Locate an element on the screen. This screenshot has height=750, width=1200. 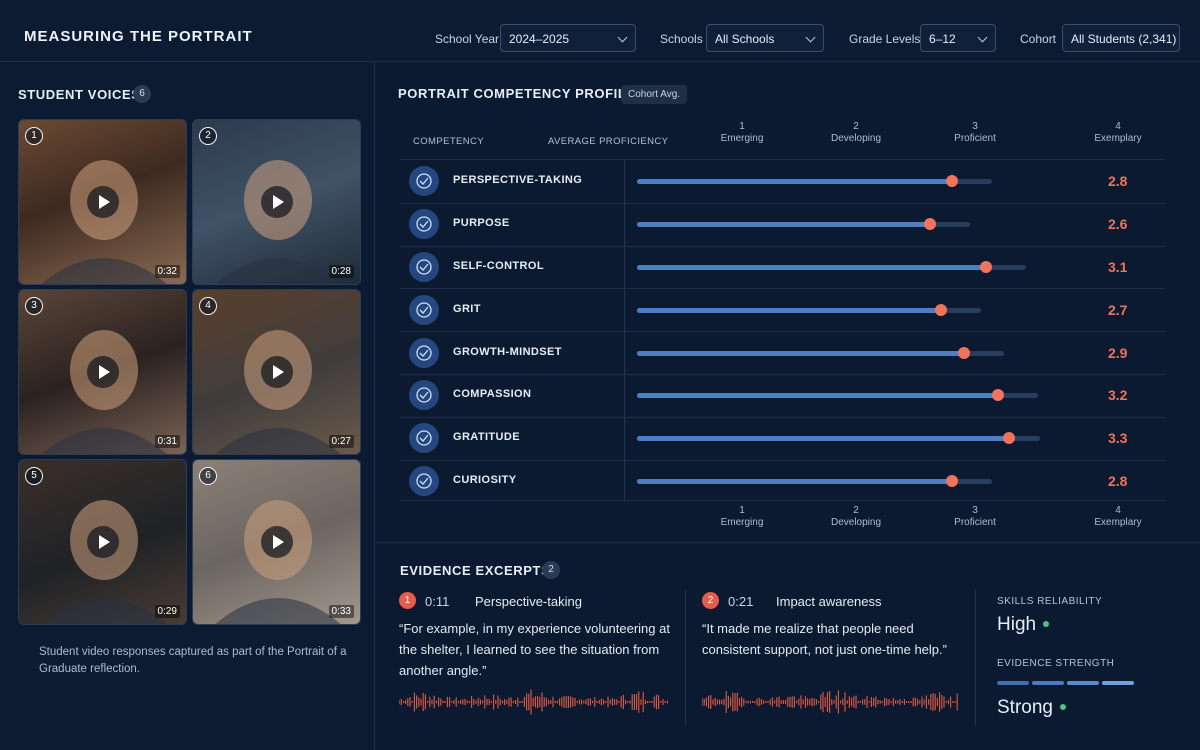
status-dot is located at coordinates (1046, 624).